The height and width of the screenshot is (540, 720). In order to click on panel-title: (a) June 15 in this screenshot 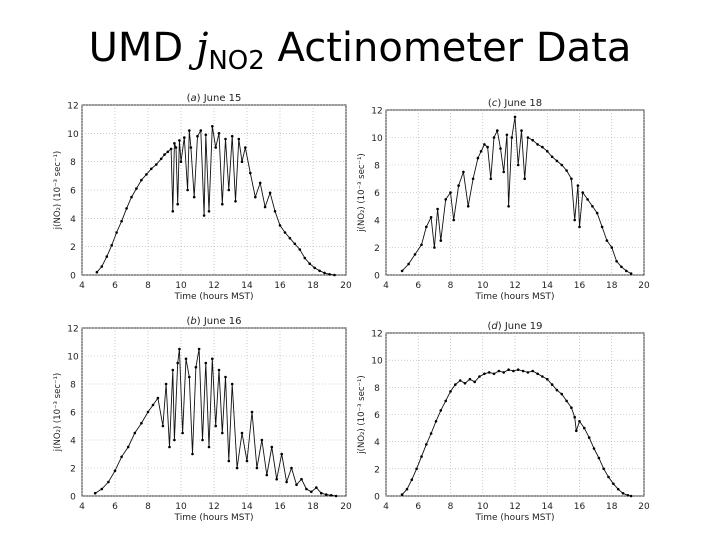, I will do `click(214, 98)`.